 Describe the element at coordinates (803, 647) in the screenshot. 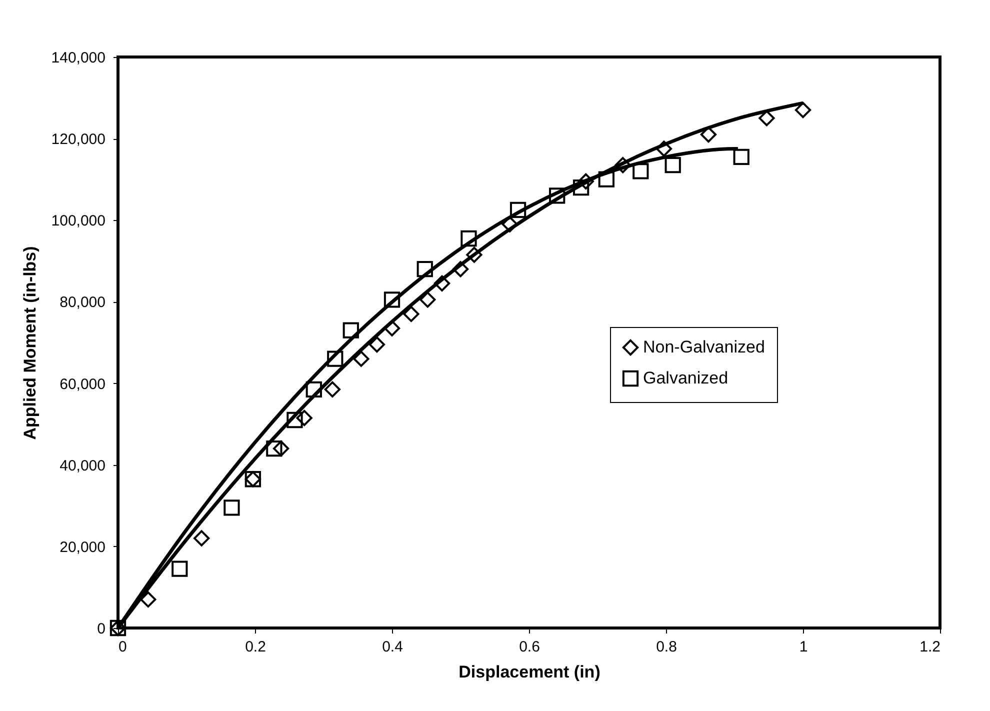

I see `x-tick-label: 1` at that location.